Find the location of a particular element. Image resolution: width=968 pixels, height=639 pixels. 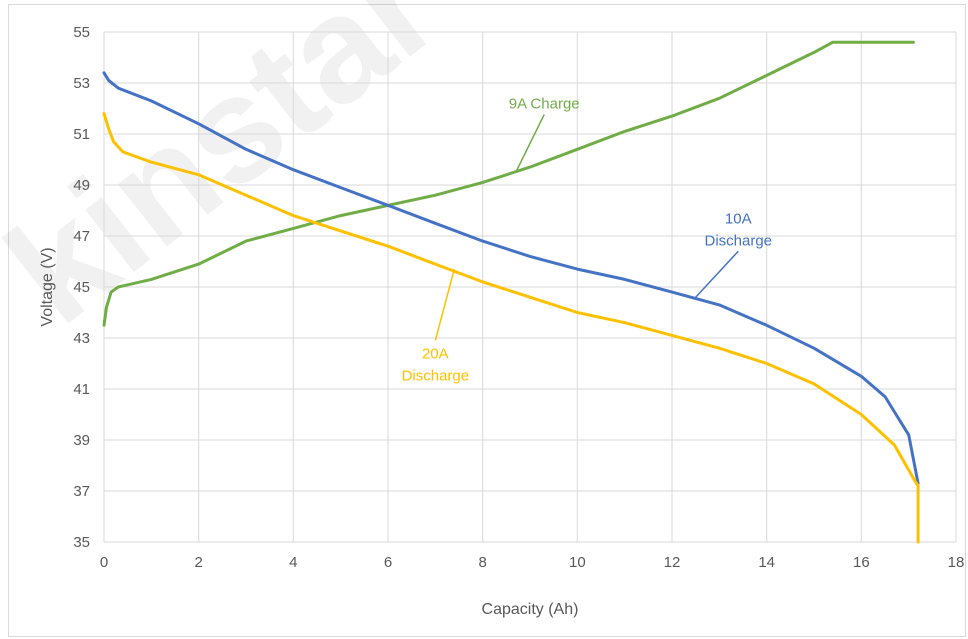

x-tick-label: 0 is located at coordinates (104, 562).